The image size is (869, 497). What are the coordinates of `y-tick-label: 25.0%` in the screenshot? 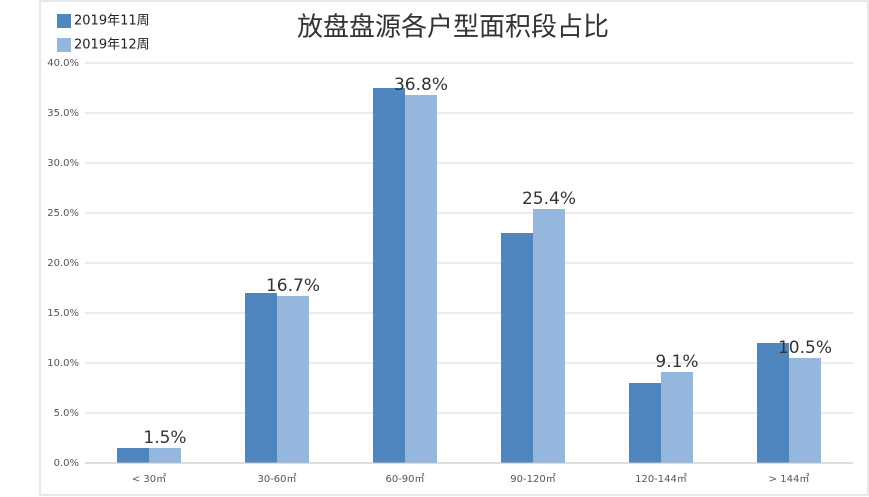 It's located at (63, 213).